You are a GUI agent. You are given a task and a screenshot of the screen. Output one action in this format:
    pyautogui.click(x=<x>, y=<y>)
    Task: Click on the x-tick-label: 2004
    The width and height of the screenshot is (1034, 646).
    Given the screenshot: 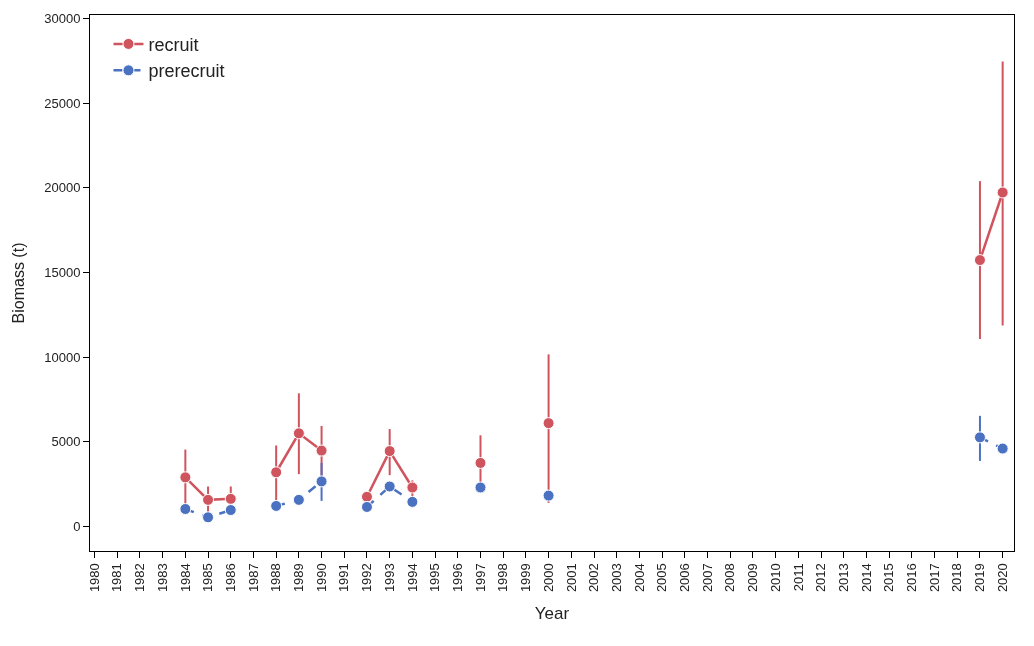 What is the action you would take?
    pyautogui.click(x=639, y=578)
    